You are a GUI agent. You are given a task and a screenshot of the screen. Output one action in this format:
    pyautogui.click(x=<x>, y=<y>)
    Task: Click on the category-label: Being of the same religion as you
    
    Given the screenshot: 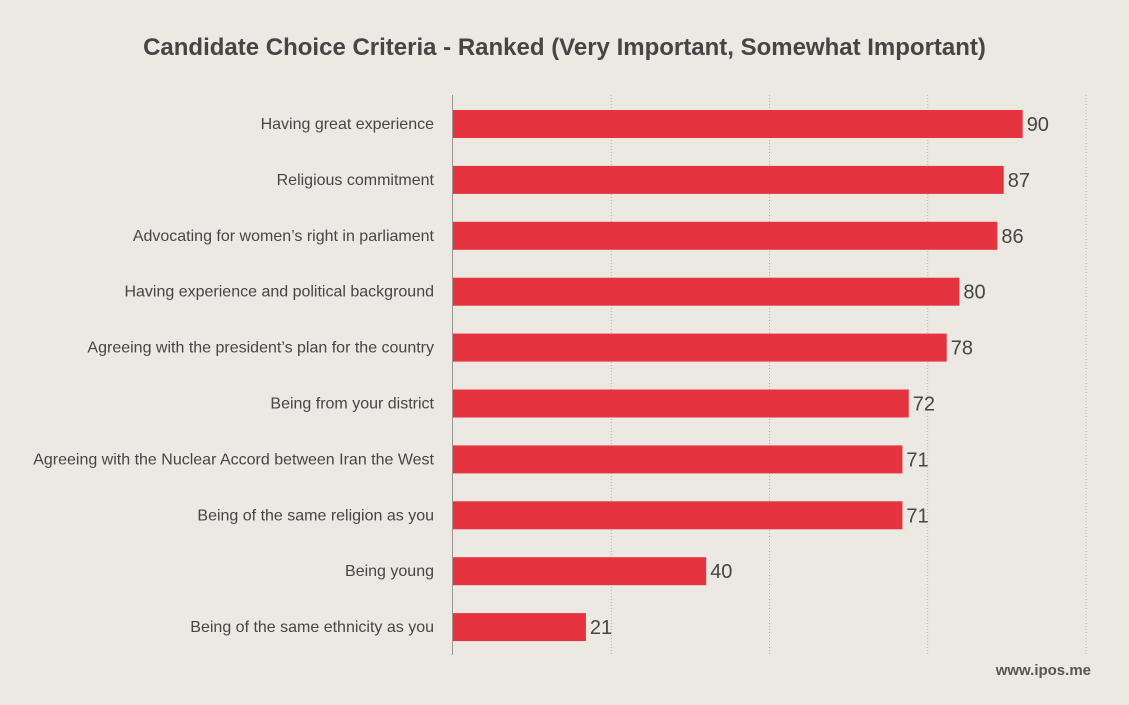 What is the action you would take?
    pyautogui.click(x=315, y=515)
    